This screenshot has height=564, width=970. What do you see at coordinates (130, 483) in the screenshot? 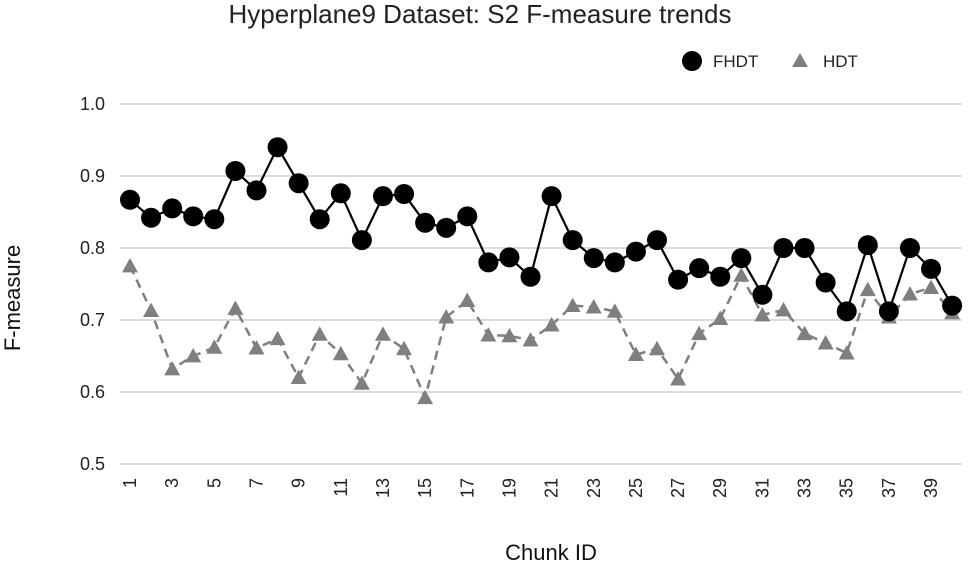
I see `x-tick-label: 1` at bounding box center [130, 483].